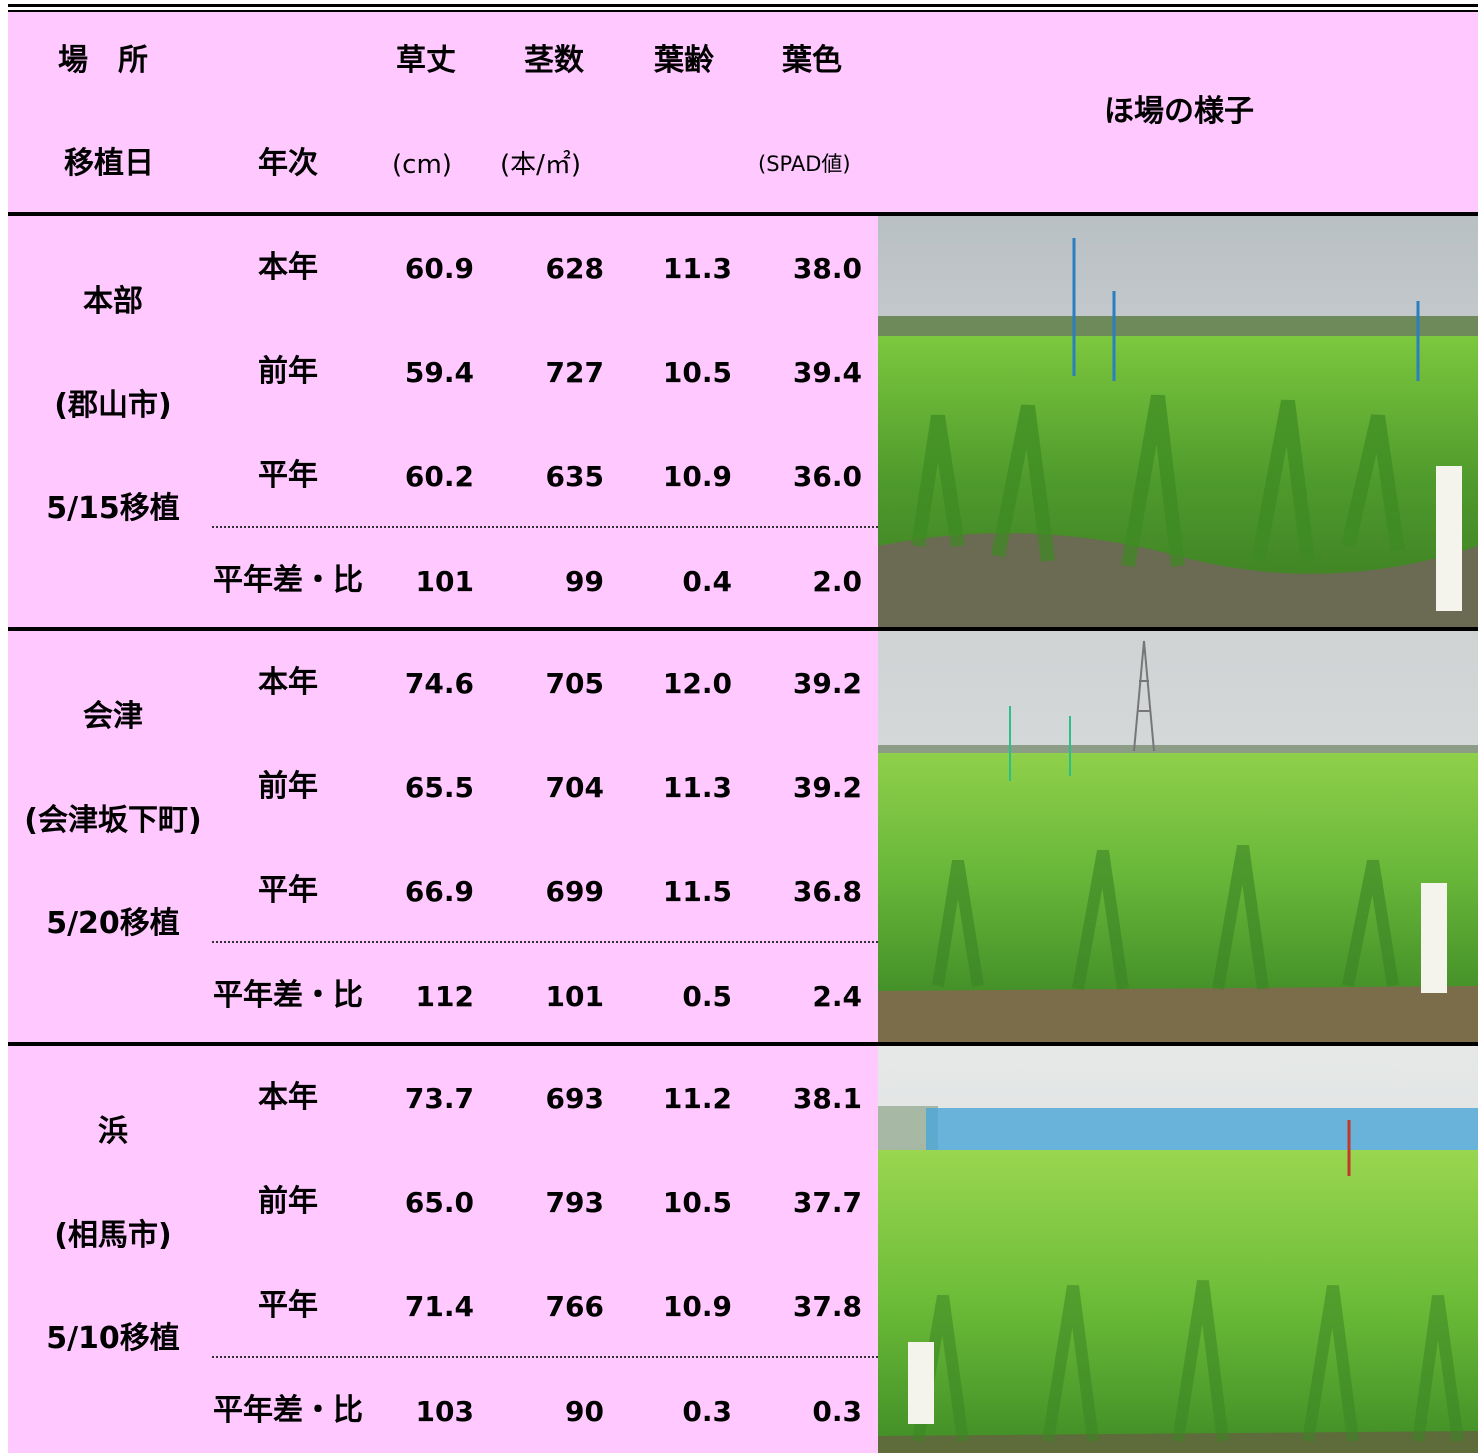 This screenshot has width=1478, height=1453. Describe the element at coordinates (439, 1306) in the screenshot. I see `plant-height-value: 71.4` at that location.